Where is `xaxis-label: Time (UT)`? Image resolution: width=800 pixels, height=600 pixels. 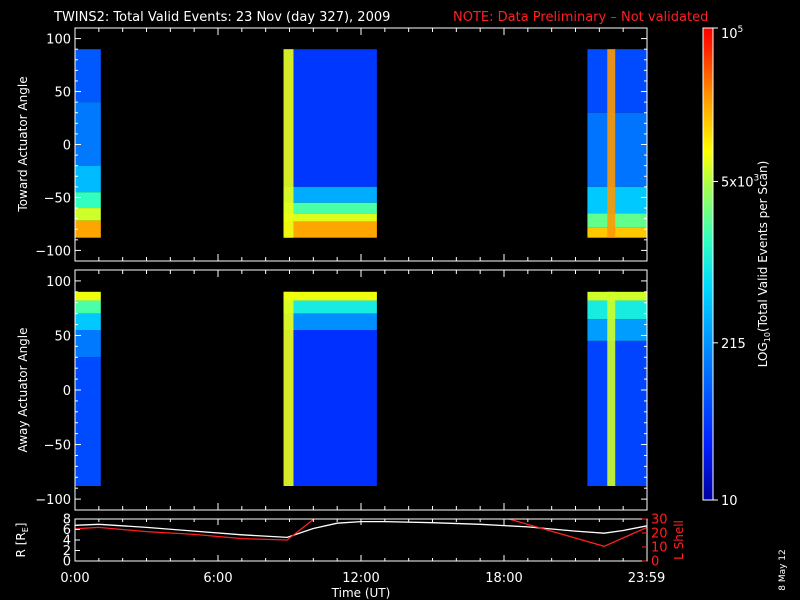 xaxis-label: Time (UT) is located at coordinates (361, 593).